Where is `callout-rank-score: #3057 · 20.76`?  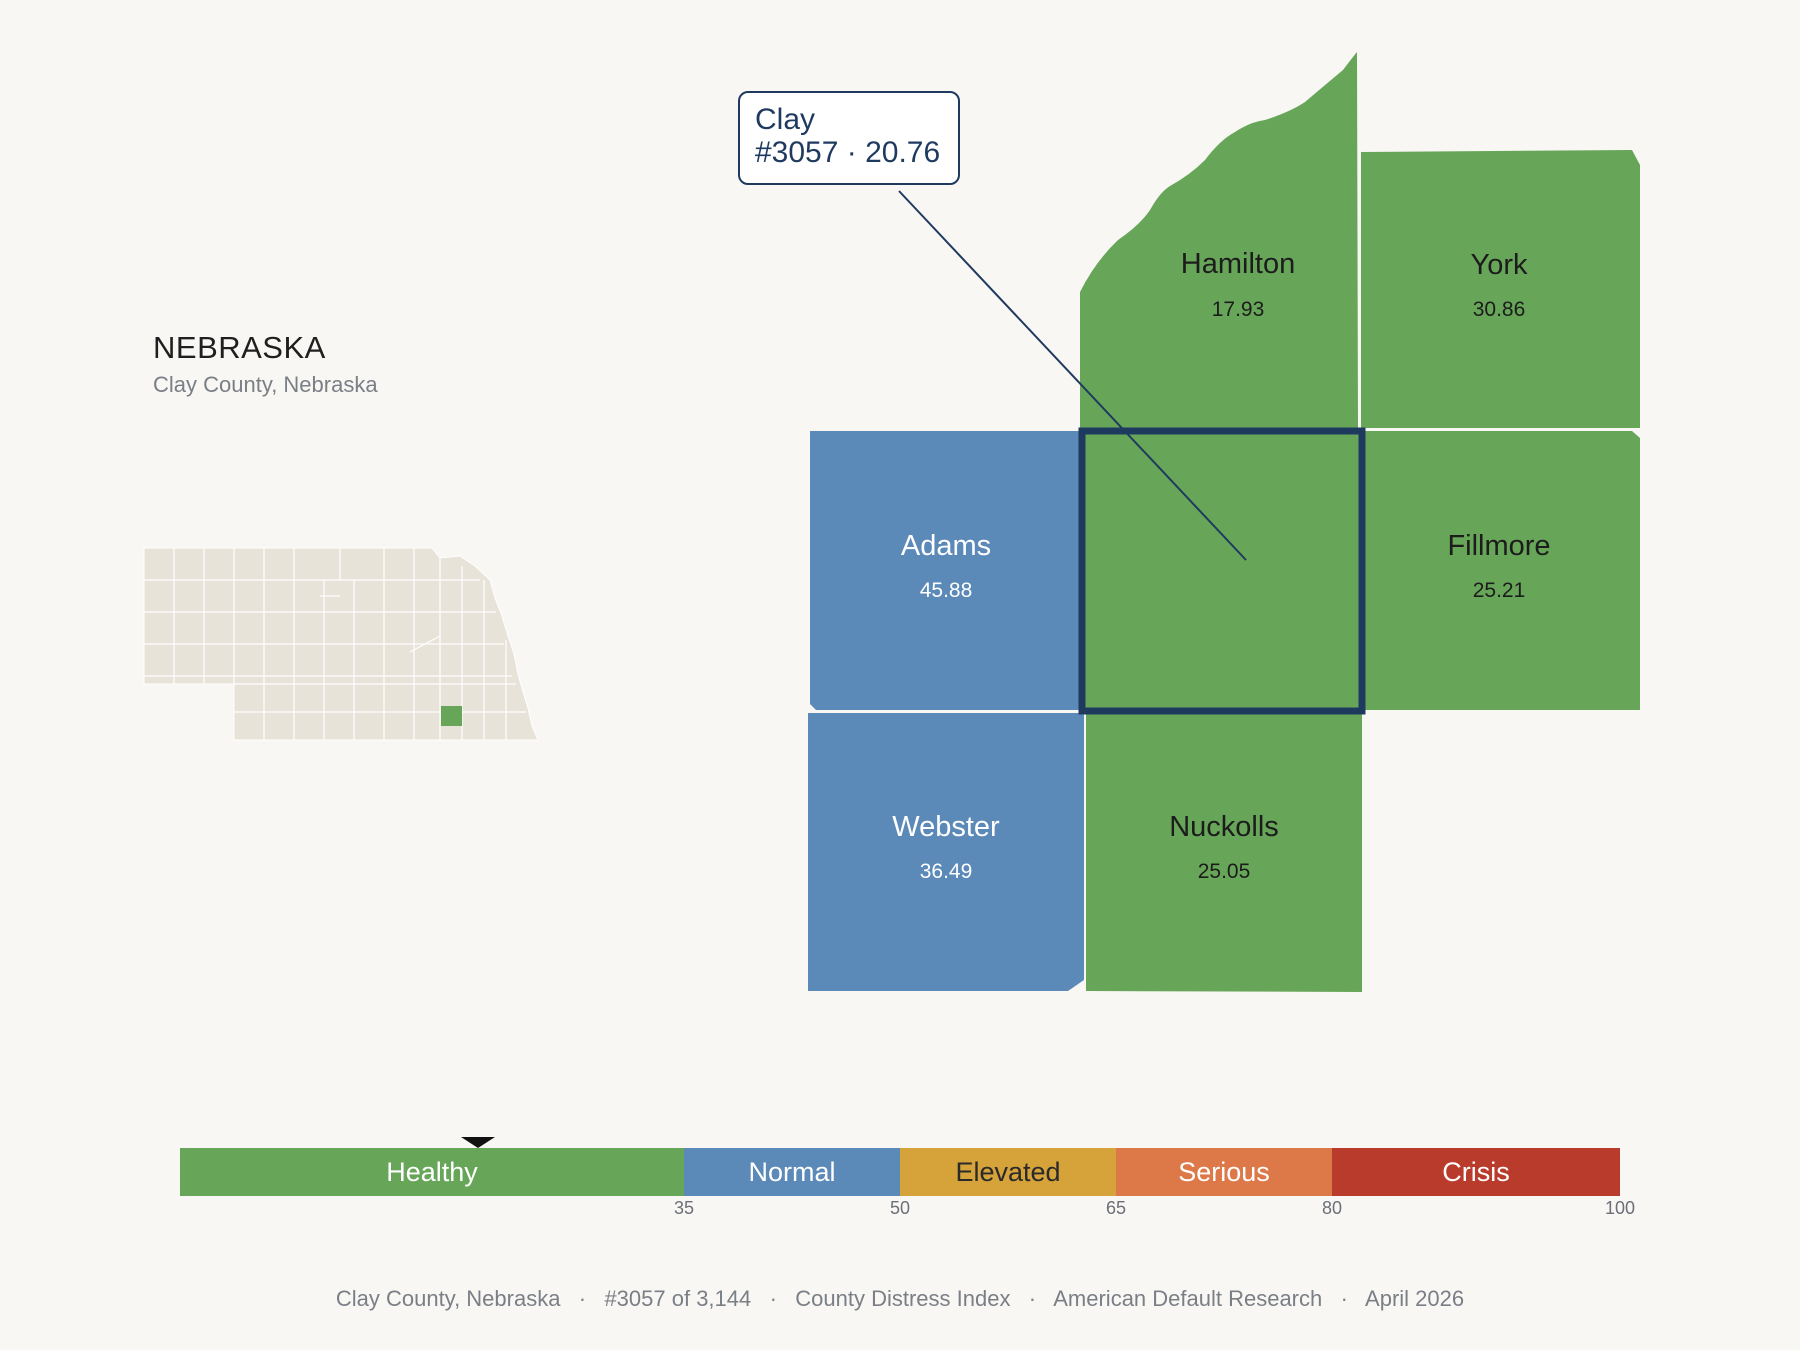
callout-rank-score: #3057 · 20.76 is located at coordinates (848, 152).